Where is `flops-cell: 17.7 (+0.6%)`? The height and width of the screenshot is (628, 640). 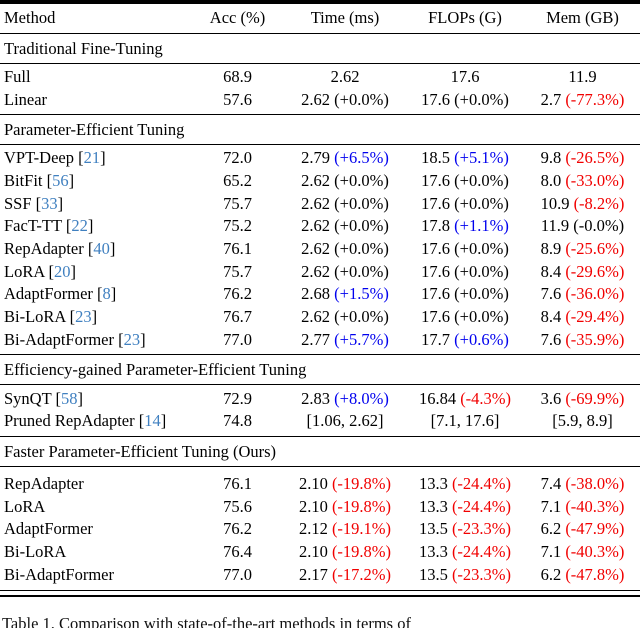 flops-cell: 17.7 (+0.6%) is located at coordinates (465, 339).